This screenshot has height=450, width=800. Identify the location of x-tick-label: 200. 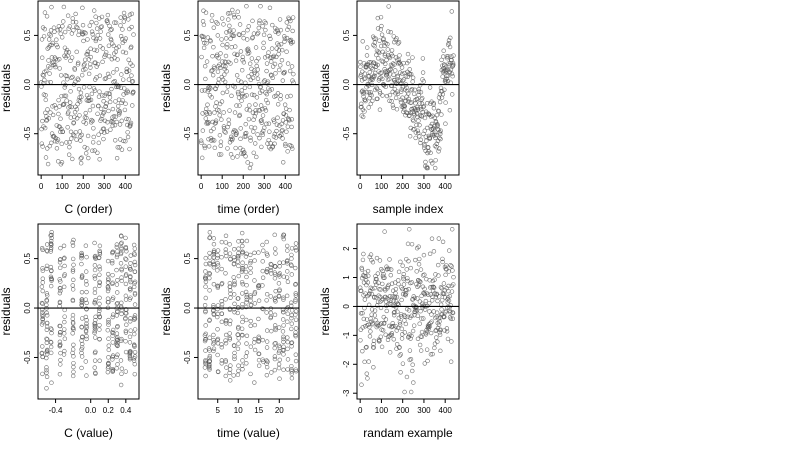
(84, 186).